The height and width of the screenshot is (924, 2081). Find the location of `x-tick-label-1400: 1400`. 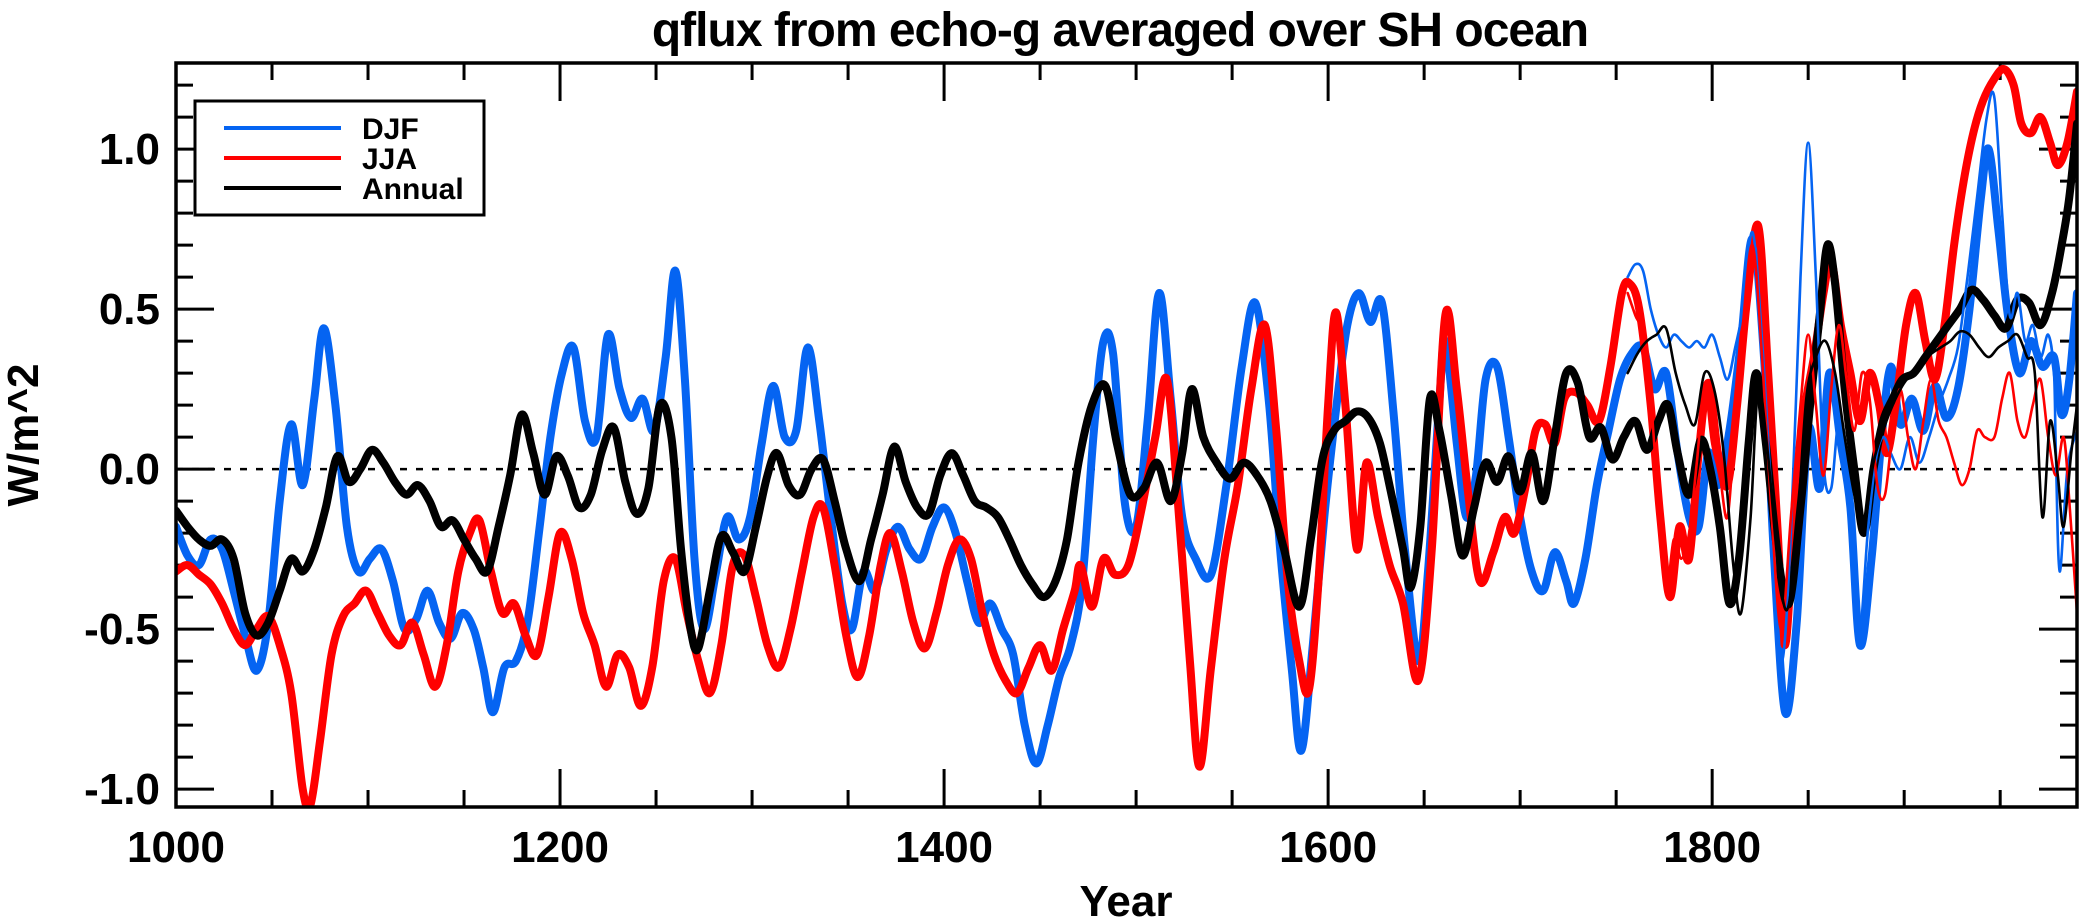

x-tick-label-1400: 1400 is located at coordinates (944, 847).